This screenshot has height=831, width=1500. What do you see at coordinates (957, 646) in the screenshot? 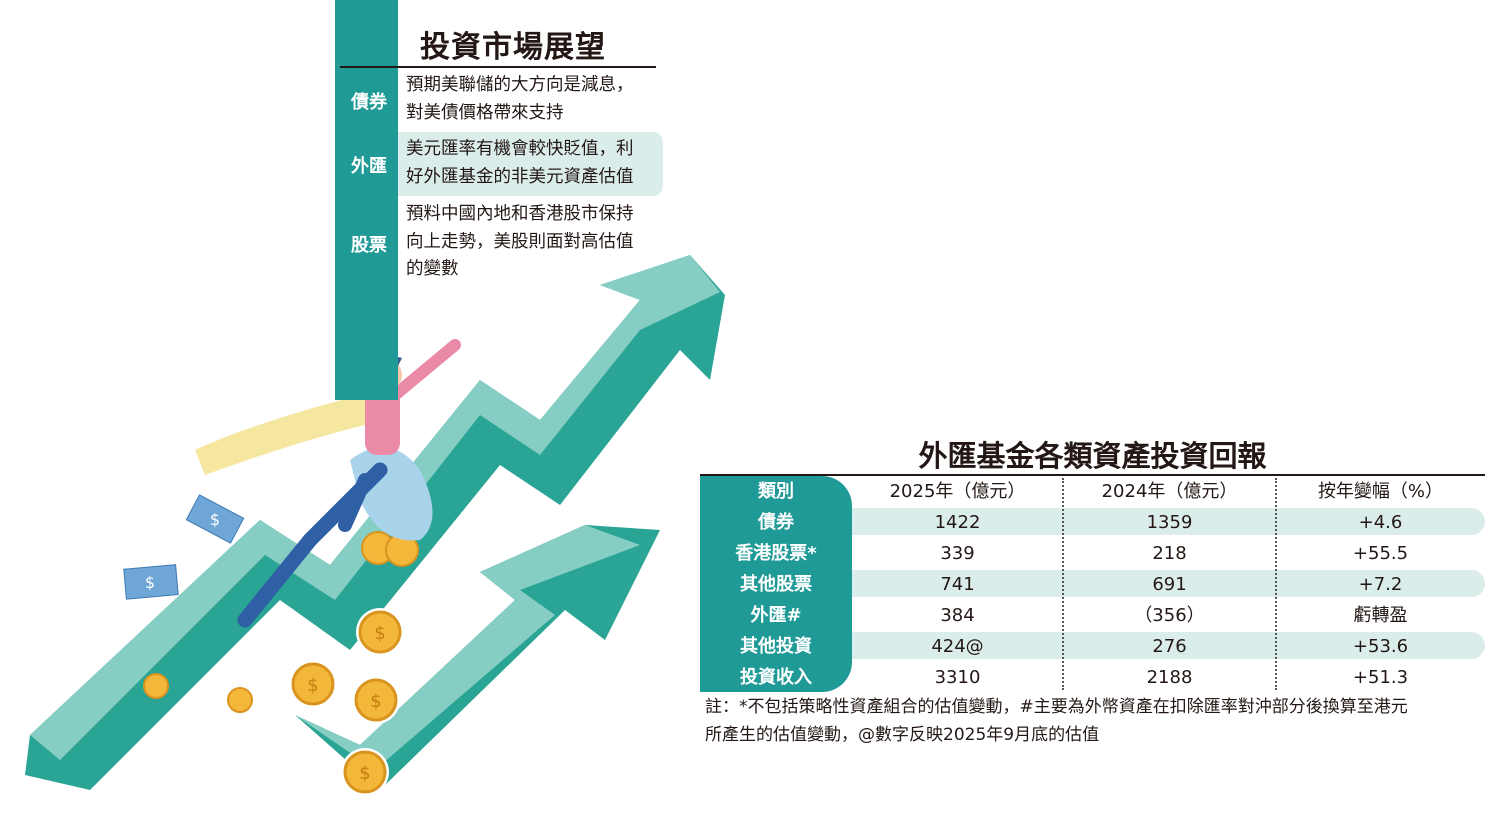
I see `table-cell: 424@` at bounding box center [957, 646].